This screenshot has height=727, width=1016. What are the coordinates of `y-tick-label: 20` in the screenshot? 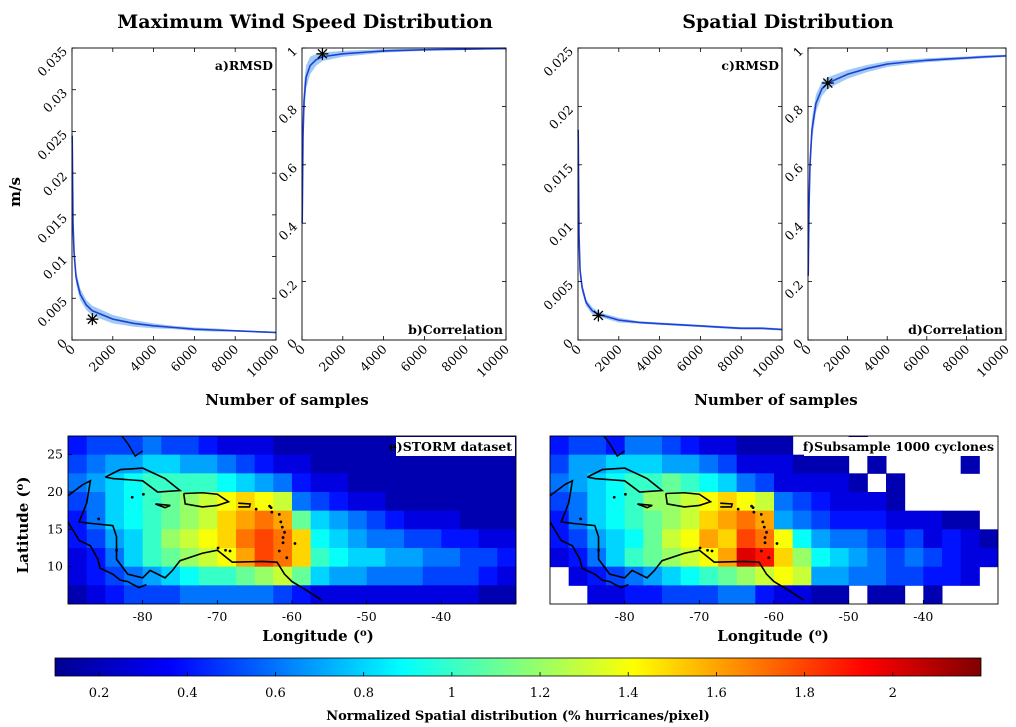 It's located at (55, 491).